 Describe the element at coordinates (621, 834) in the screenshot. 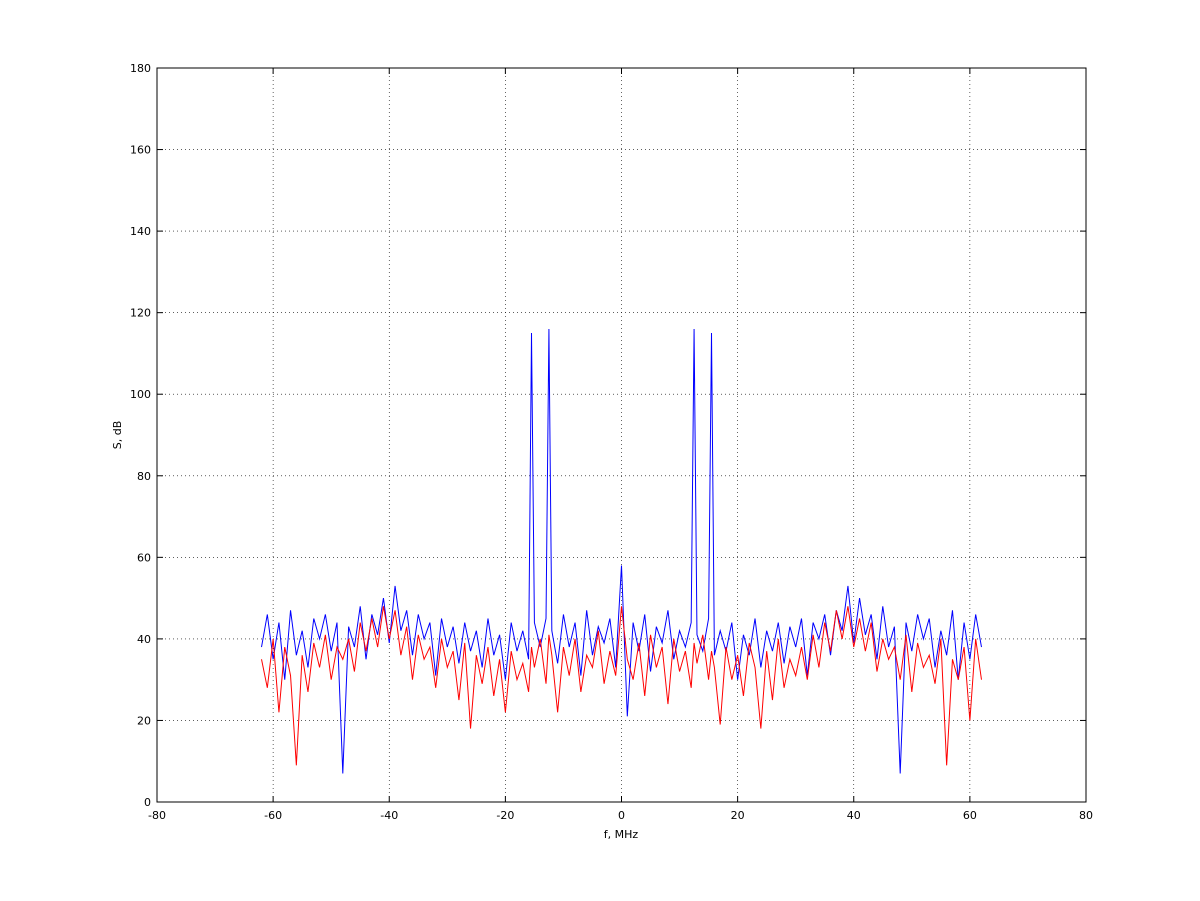

I see `x-axis-label: f, MHz` at that location.